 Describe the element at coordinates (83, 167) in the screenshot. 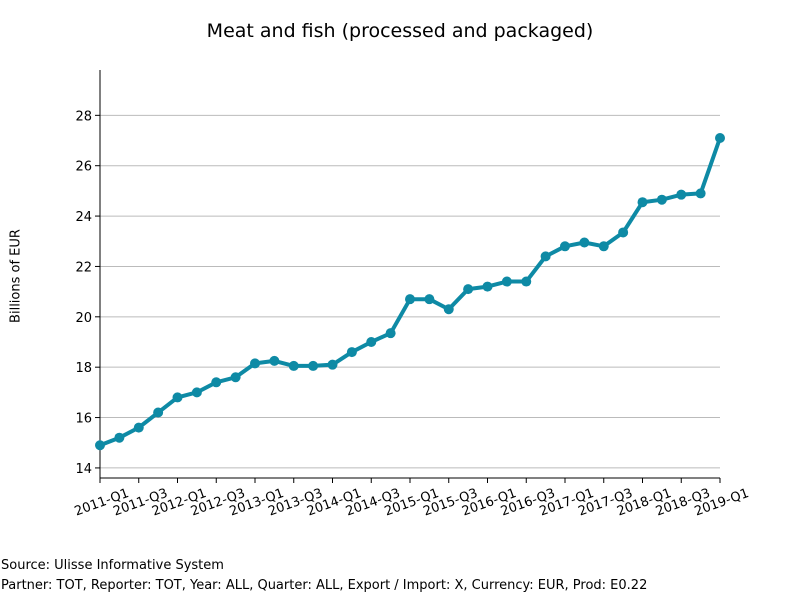

I see `y-tick-label: 26` at that location.